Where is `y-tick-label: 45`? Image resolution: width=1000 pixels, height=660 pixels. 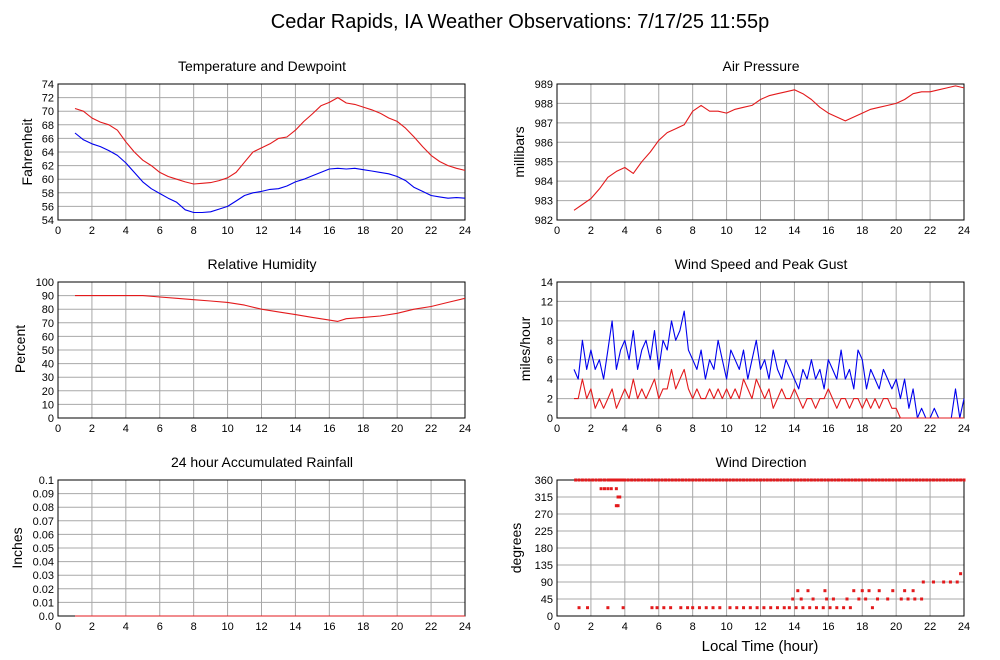 y-tick-label: 45 is located at coordinates (547, 600).